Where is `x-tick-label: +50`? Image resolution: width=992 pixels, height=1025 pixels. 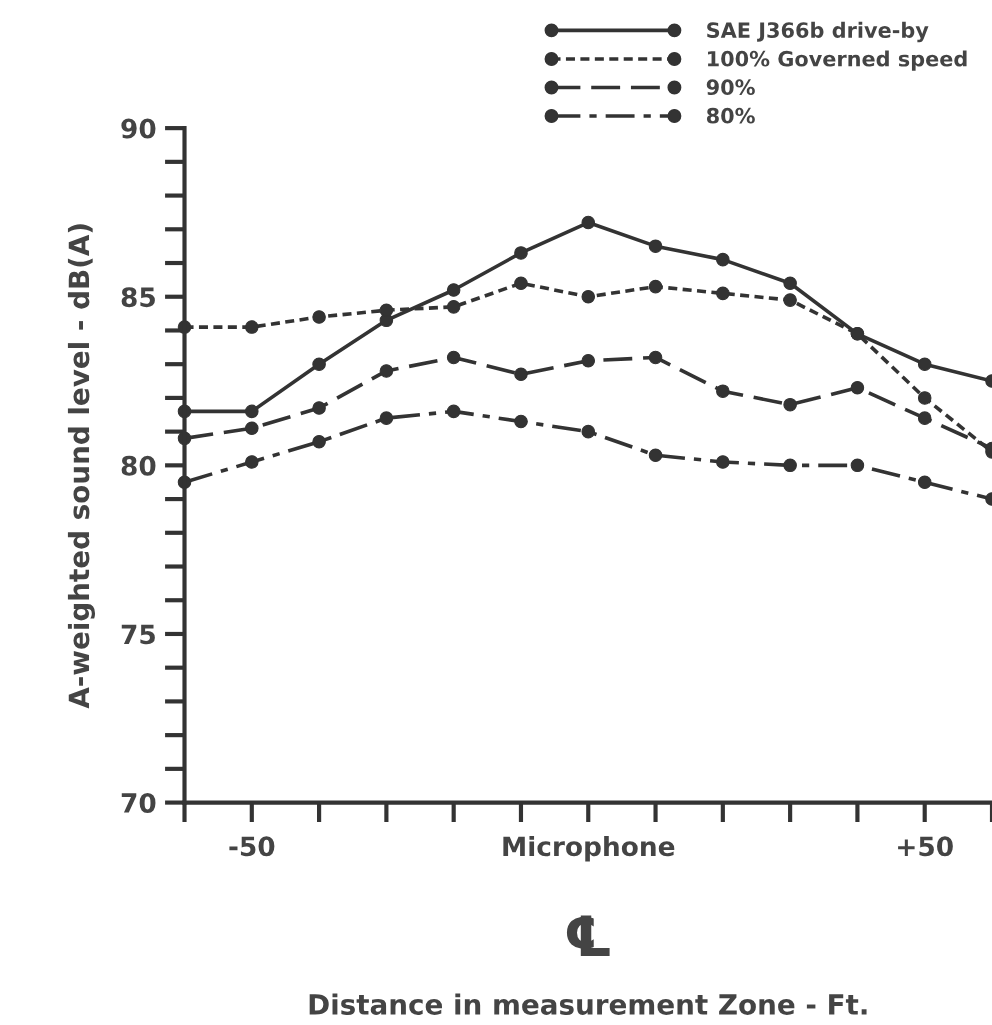
x-tick-label: +50 is located at coordinates (925, 846).